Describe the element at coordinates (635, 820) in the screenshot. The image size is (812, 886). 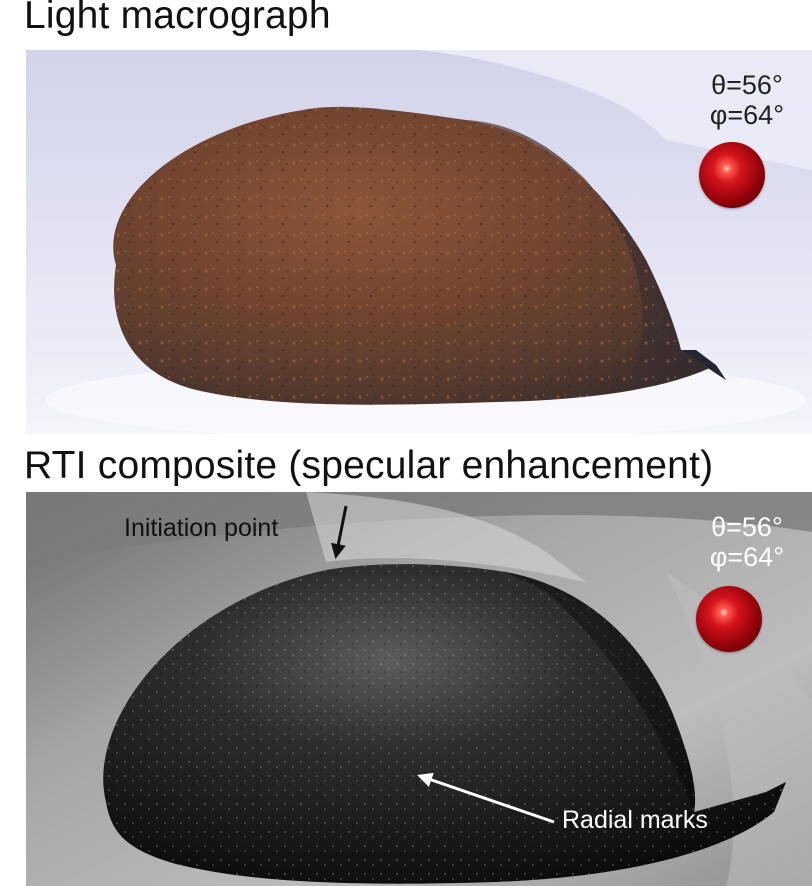
I see `radial-marks-label: Radial marks` at that location.